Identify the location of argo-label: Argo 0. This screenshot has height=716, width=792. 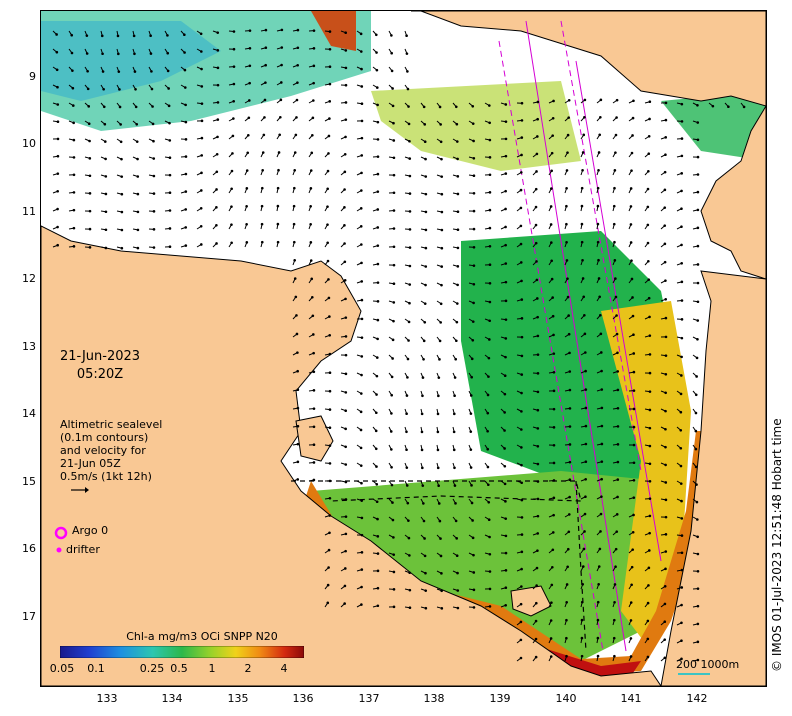
(90, 530).